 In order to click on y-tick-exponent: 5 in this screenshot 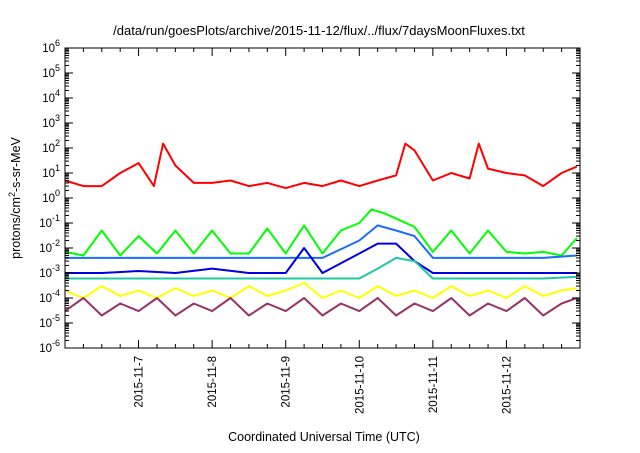, I will do `click(57, 68)`.